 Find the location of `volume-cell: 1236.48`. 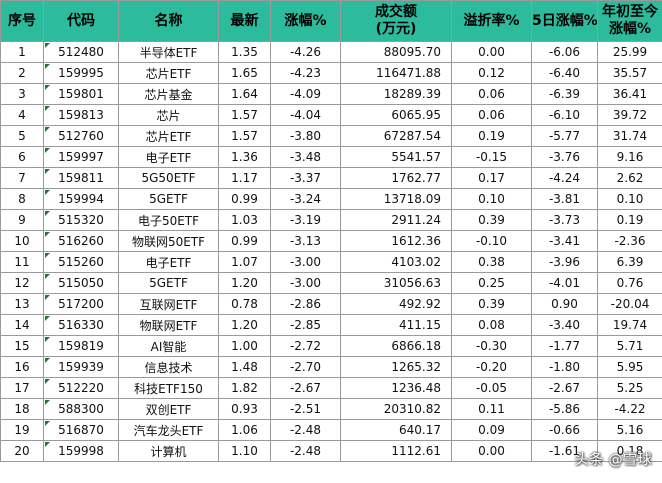

volume-cell: 1236.48 is located at coordinates (396, 388).